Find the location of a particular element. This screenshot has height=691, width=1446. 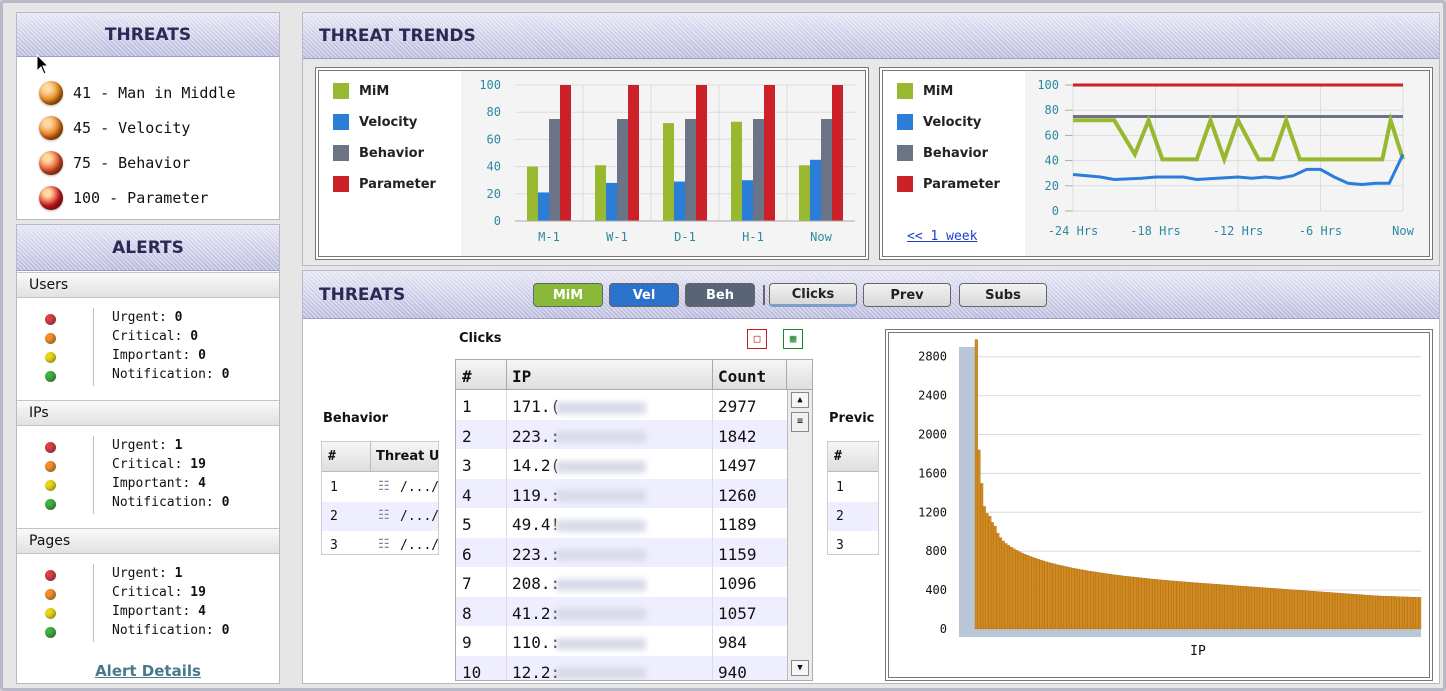

legend-label: Parameter is located at coordinates (397, 184).